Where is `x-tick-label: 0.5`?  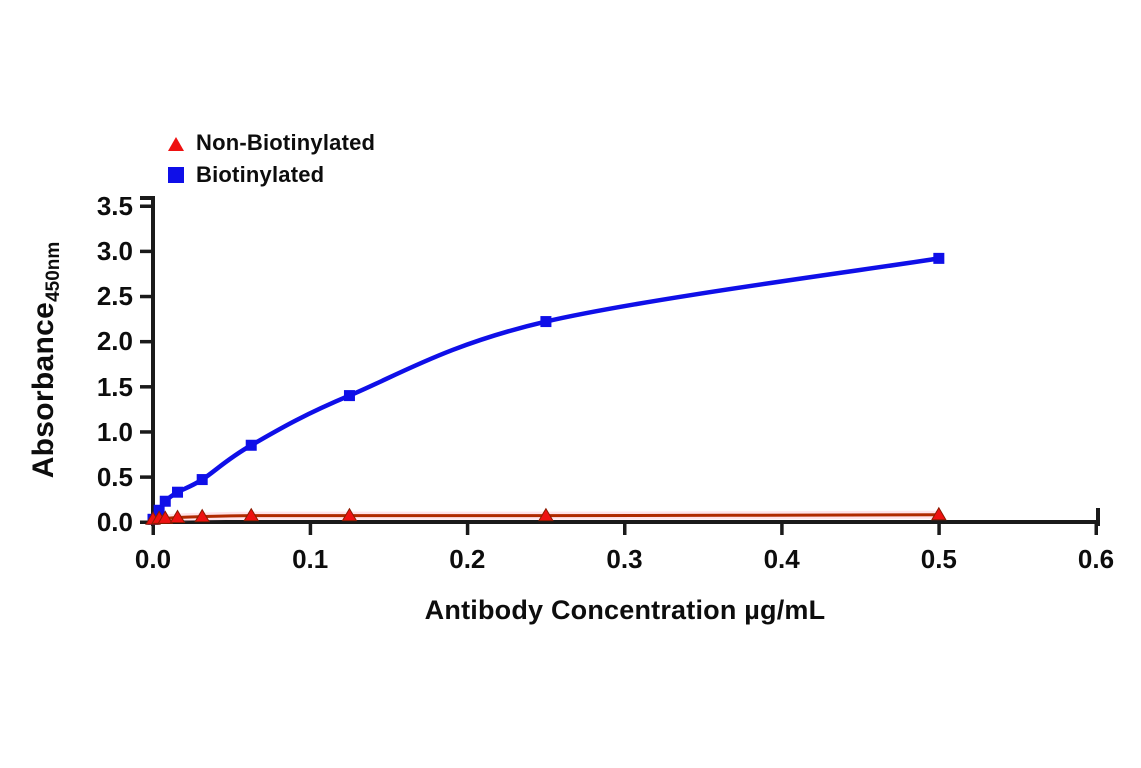
x-tick-label: 0.5 is located at coordinates (938, 559).